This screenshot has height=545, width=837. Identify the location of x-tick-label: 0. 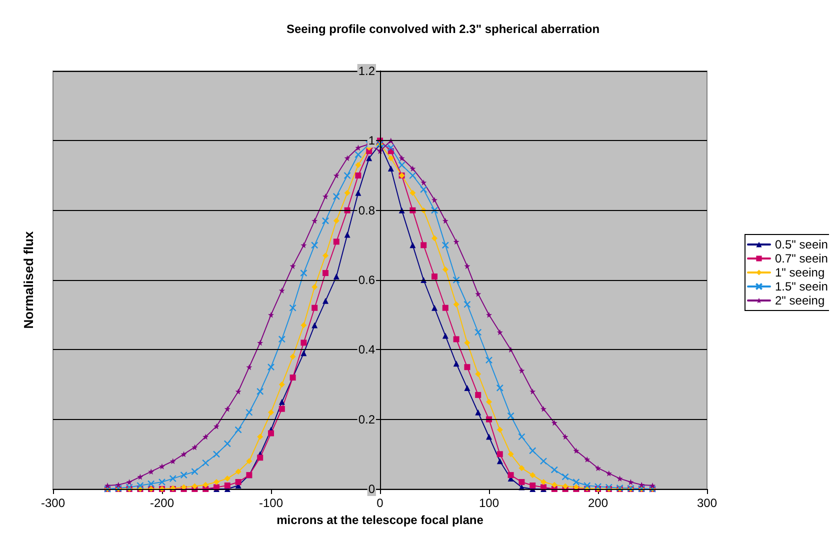
(380, 503).